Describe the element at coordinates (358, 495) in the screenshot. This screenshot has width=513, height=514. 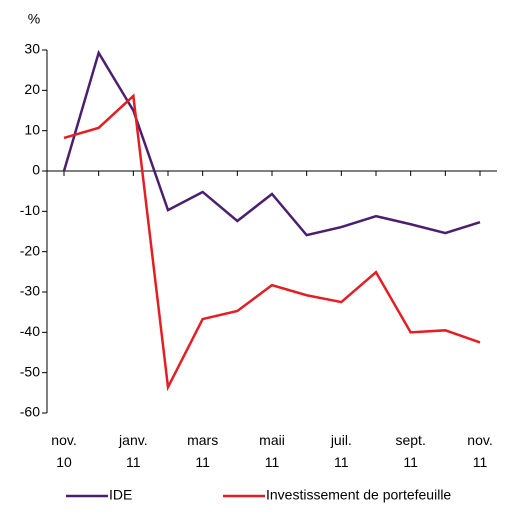
I see `legend-label: Investissement de portefeuille` at that location.